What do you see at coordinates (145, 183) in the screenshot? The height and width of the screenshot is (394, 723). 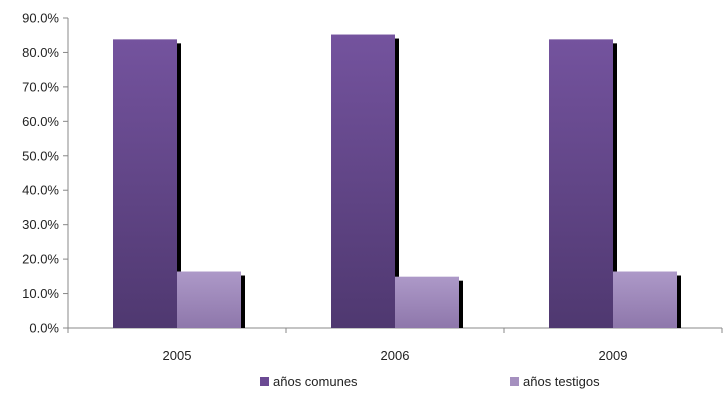 I see `bar-anos-comunes-2005` at bounding box center [145, 183].